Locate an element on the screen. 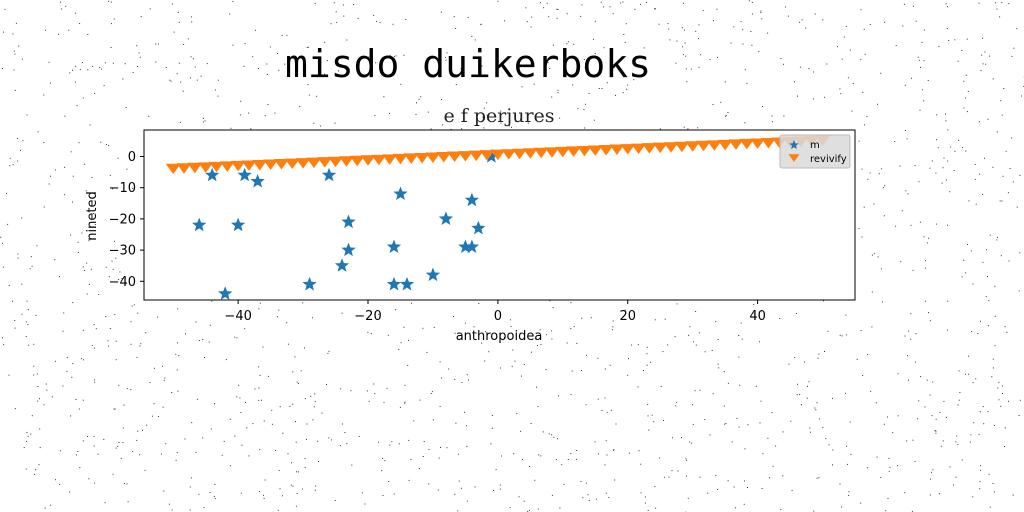 This screenshot has width=1024, height=512. legend: m revivify is located at coordinates (815, 151).